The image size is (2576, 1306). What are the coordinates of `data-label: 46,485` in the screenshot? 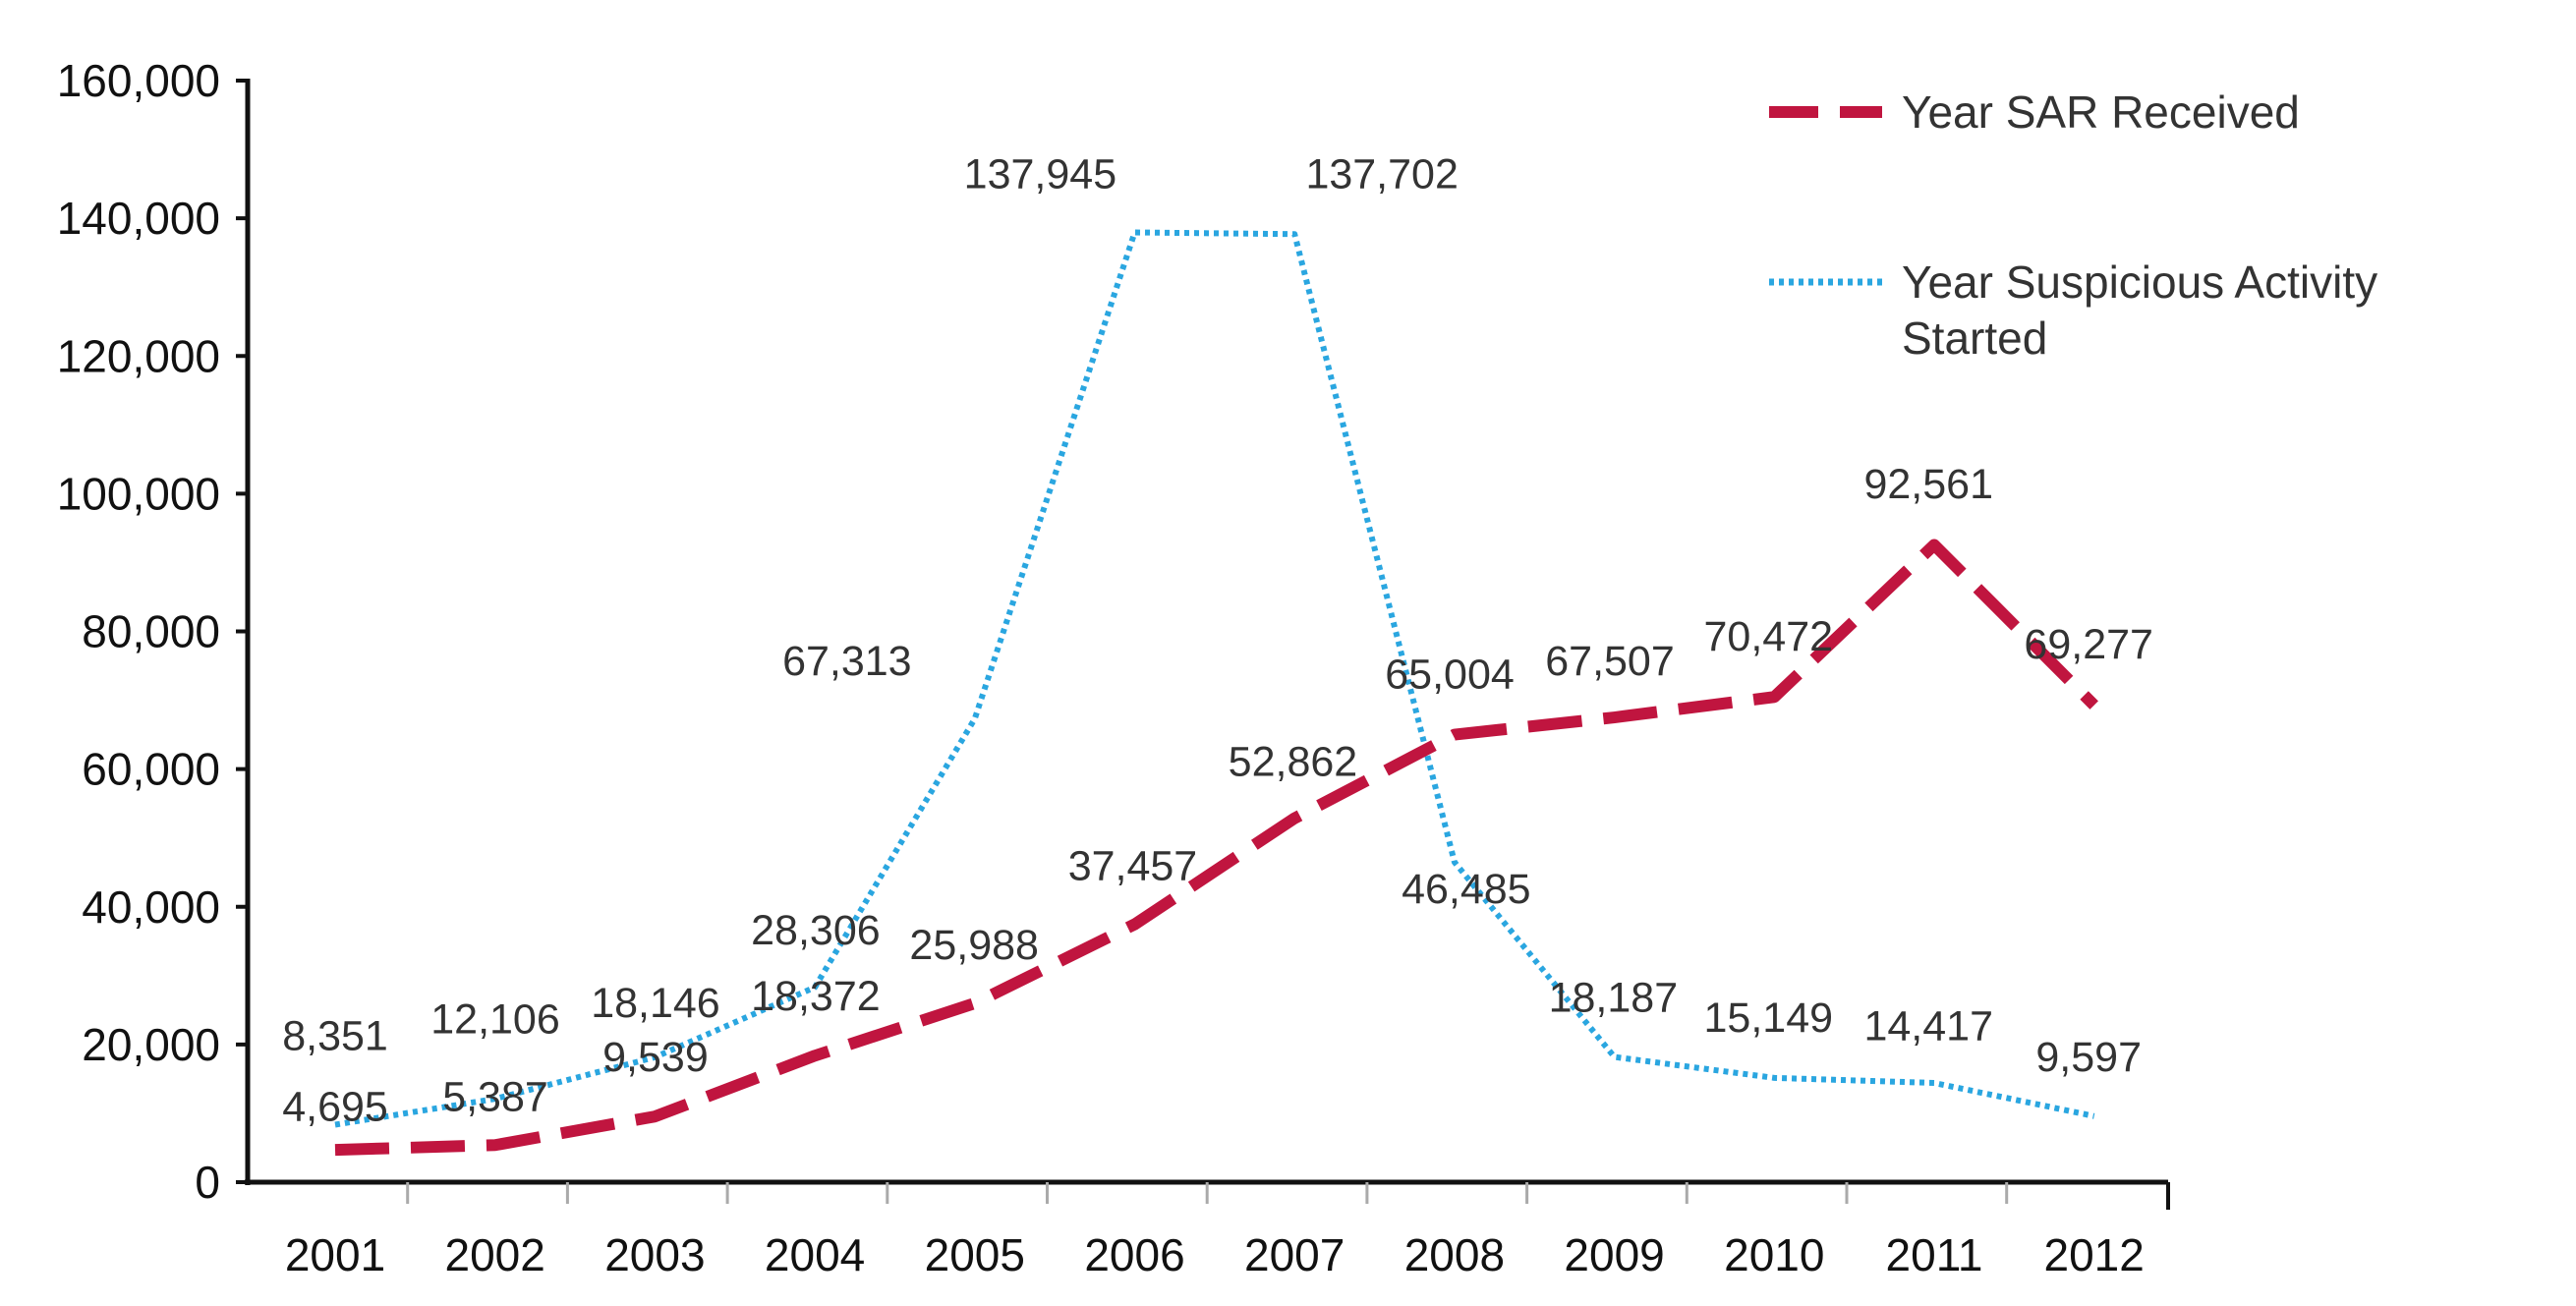 It's located at (1467, 889).